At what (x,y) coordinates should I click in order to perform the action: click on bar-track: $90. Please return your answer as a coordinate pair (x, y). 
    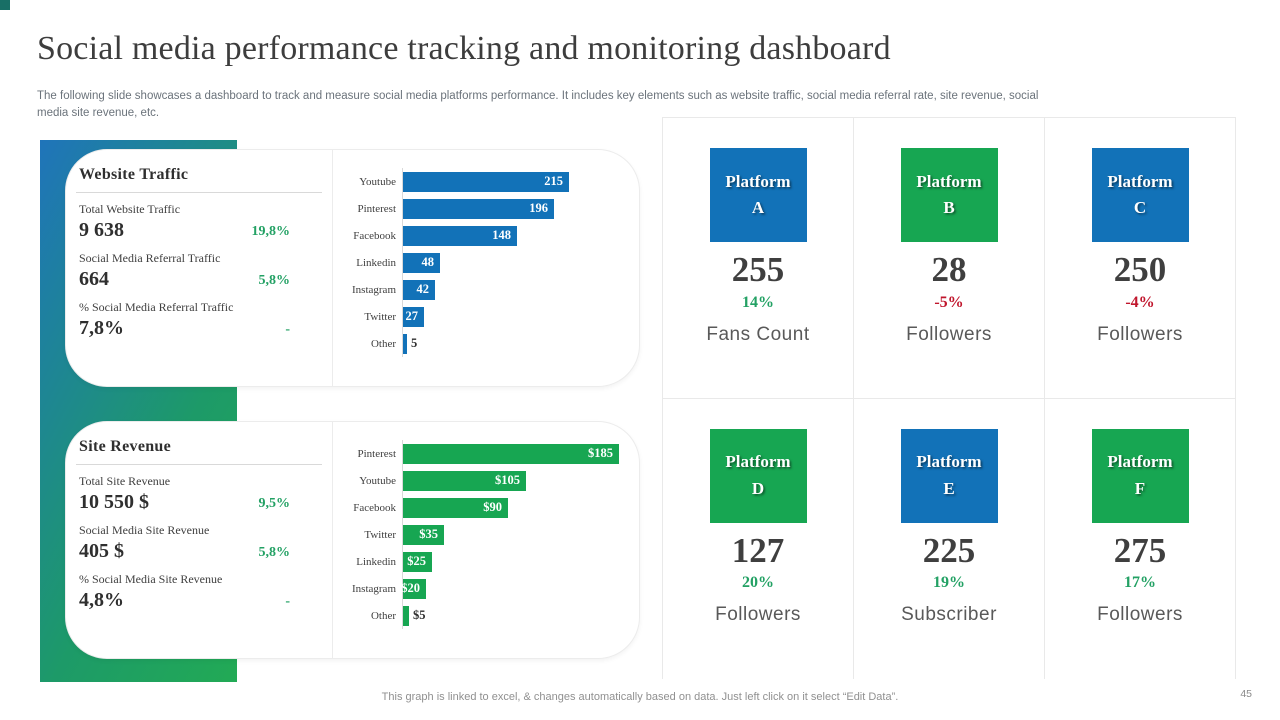
    Looking at the image, I should click on (515, 507).